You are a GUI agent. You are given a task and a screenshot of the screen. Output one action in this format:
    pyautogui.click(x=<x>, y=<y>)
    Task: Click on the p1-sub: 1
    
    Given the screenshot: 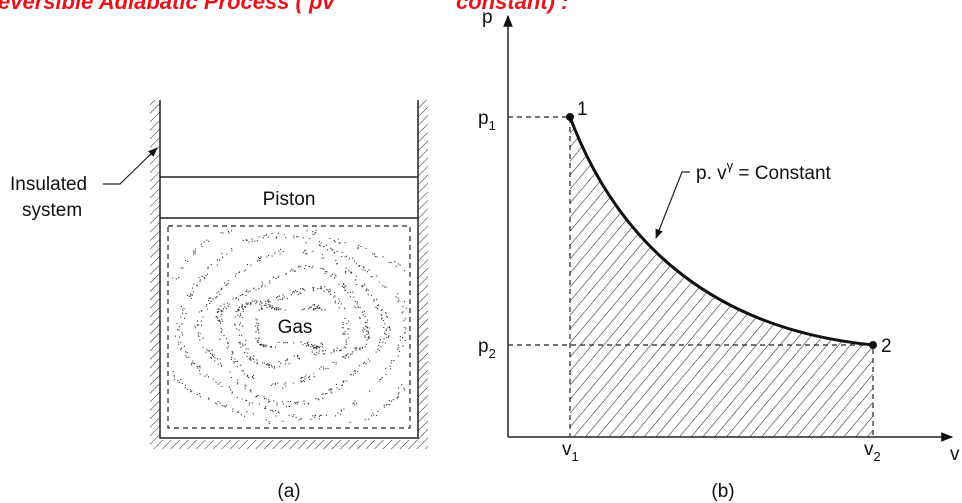 What is the action you would take?
    pyautogui.click(x=492, y=125)
    